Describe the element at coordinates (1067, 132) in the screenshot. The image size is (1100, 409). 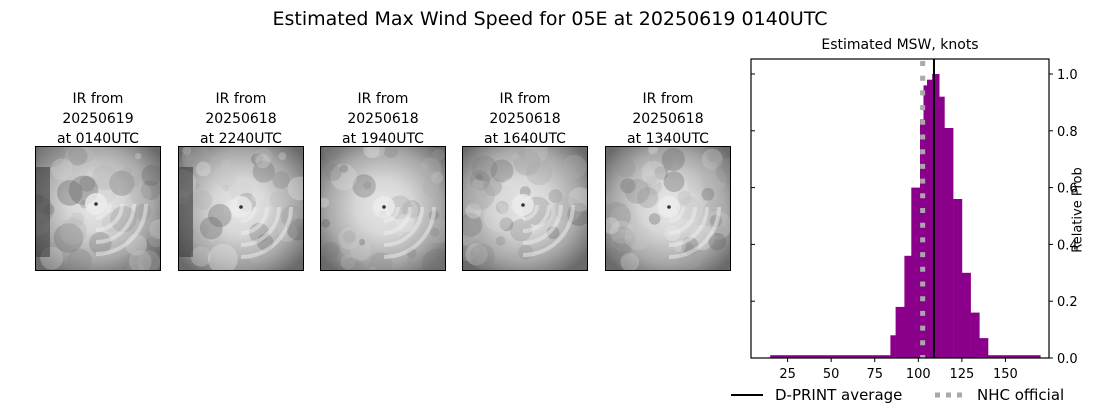
I see `y-tick-label: 0.8` at that location.